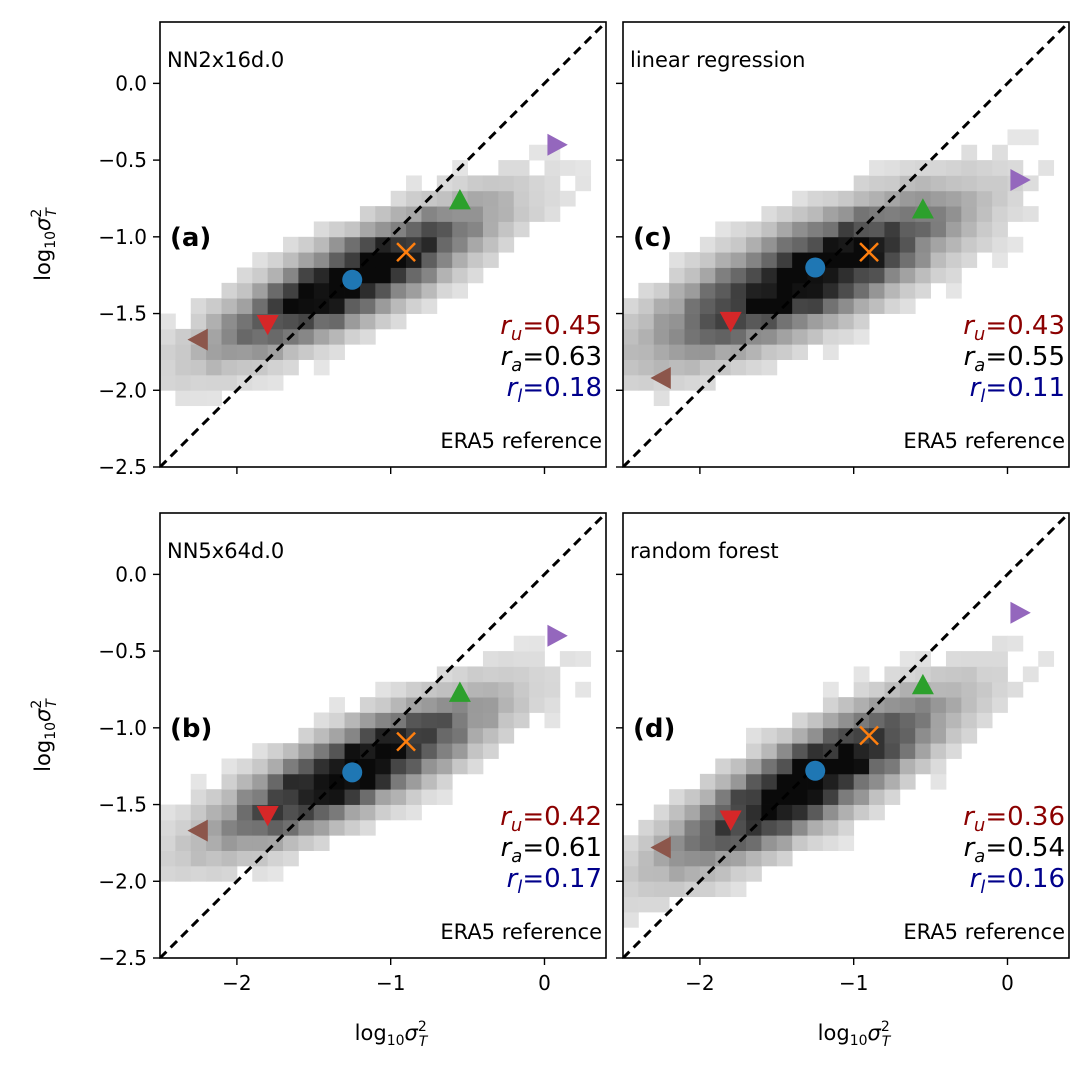 The width and height of the screenshot is (1080, 1080). I want to click on y-tick-label: −1.0, so click(122, 237).